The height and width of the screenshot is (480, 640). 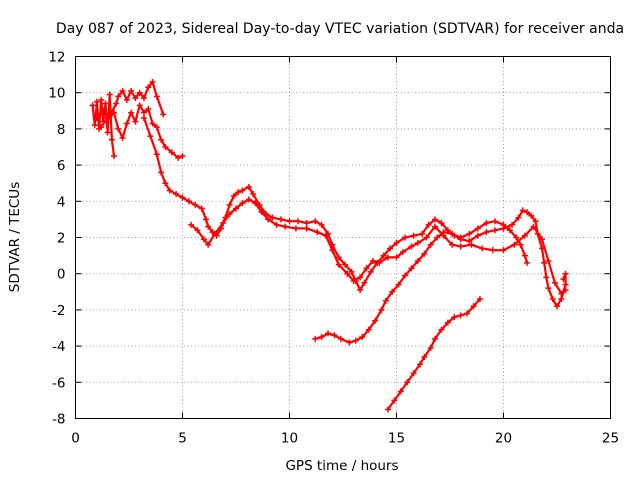 What do you see at coordinates (56, 58) in the screenshot?
I see `y-tick-label: 12` at bounding box center [56, 58].